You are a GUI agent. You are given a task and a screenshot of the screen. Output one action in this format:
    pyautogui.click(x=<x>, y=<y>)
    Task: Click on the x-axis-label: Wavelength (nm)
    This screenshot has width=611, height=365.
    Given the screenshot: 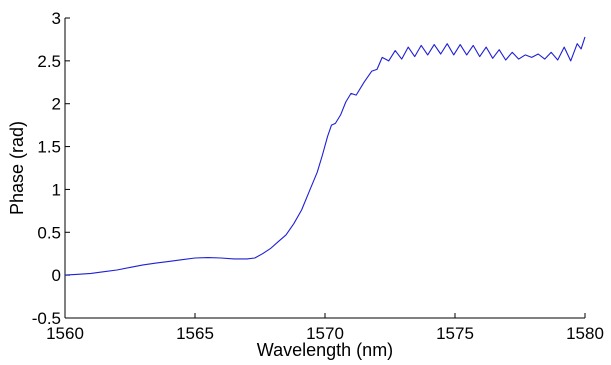 What is the action you would take?
    pyautogui.click(x=325, y=350)
    